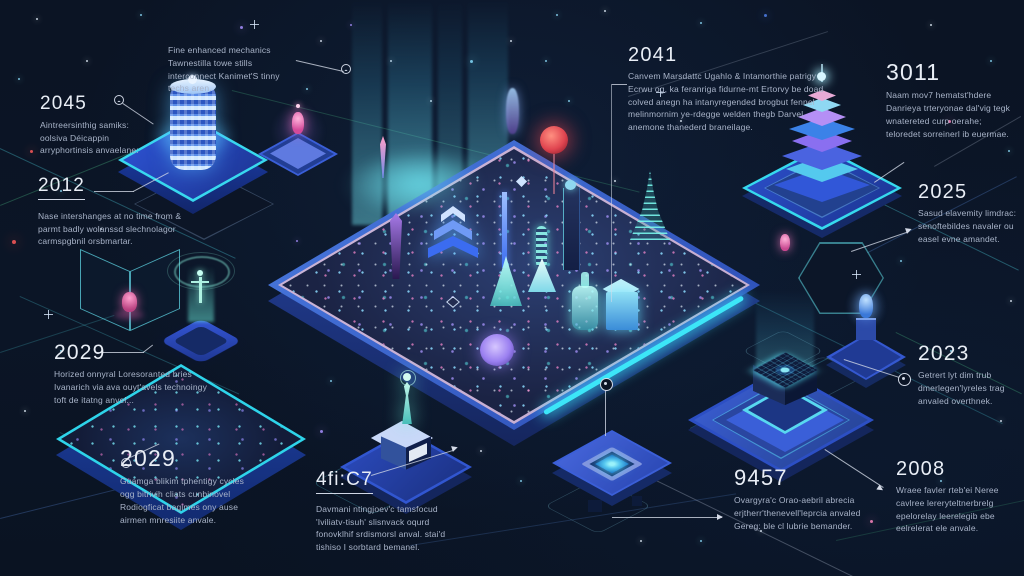  Describe the element at coordinates (406, 401) in the screenshot. I see `trophy-hologram-icon` at that location.